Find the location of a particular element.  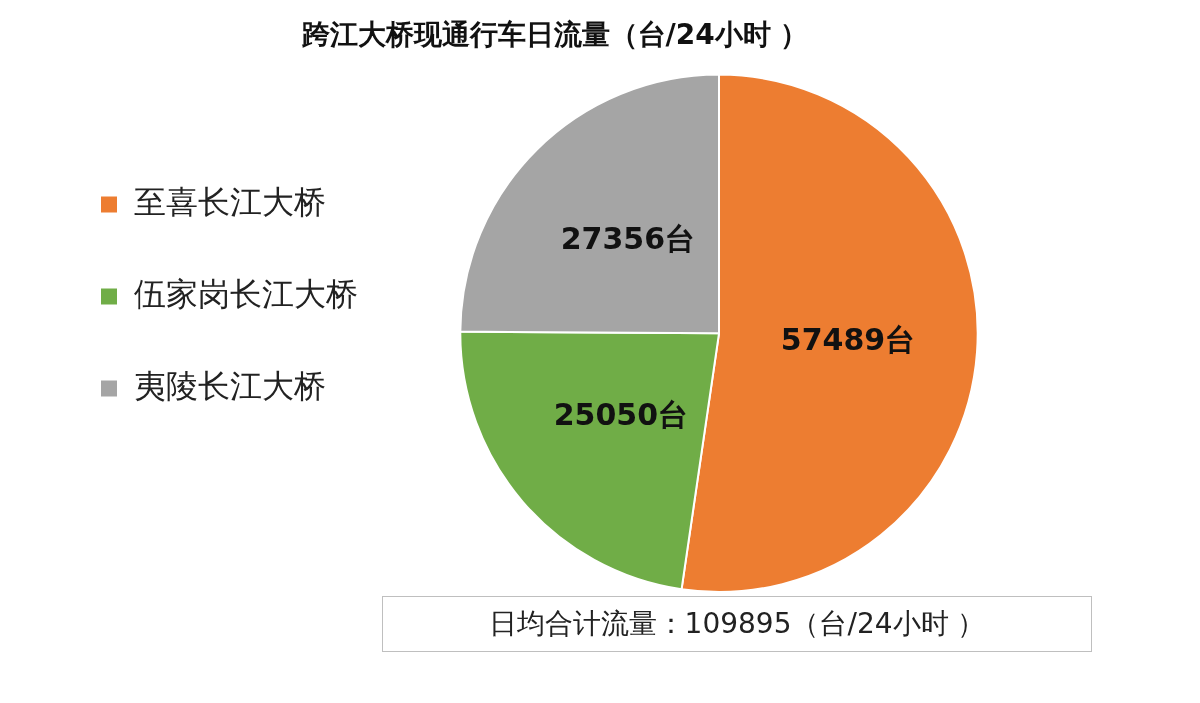

data-label: 57489台 is located at coordinates (848, 340).